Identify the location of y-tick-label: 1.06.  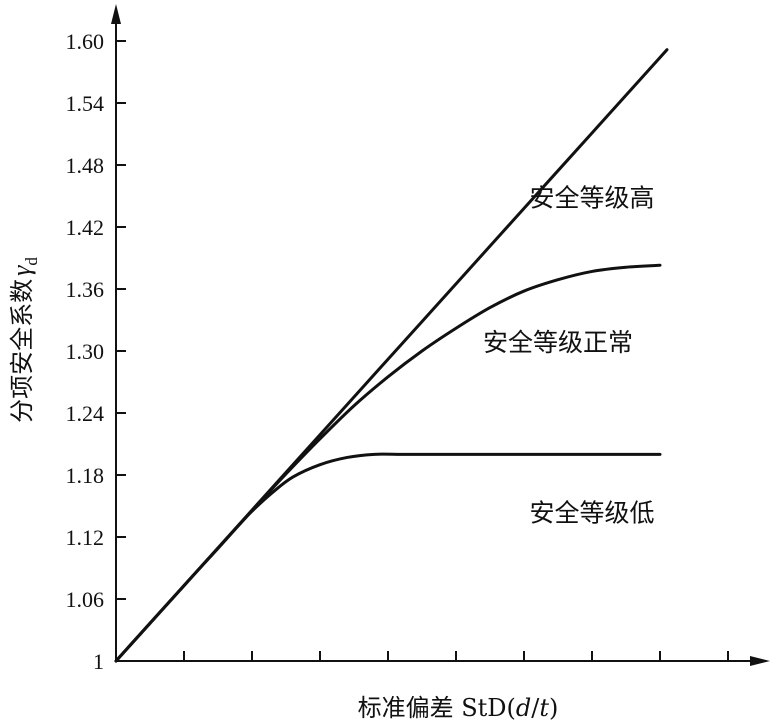
(85, 599).